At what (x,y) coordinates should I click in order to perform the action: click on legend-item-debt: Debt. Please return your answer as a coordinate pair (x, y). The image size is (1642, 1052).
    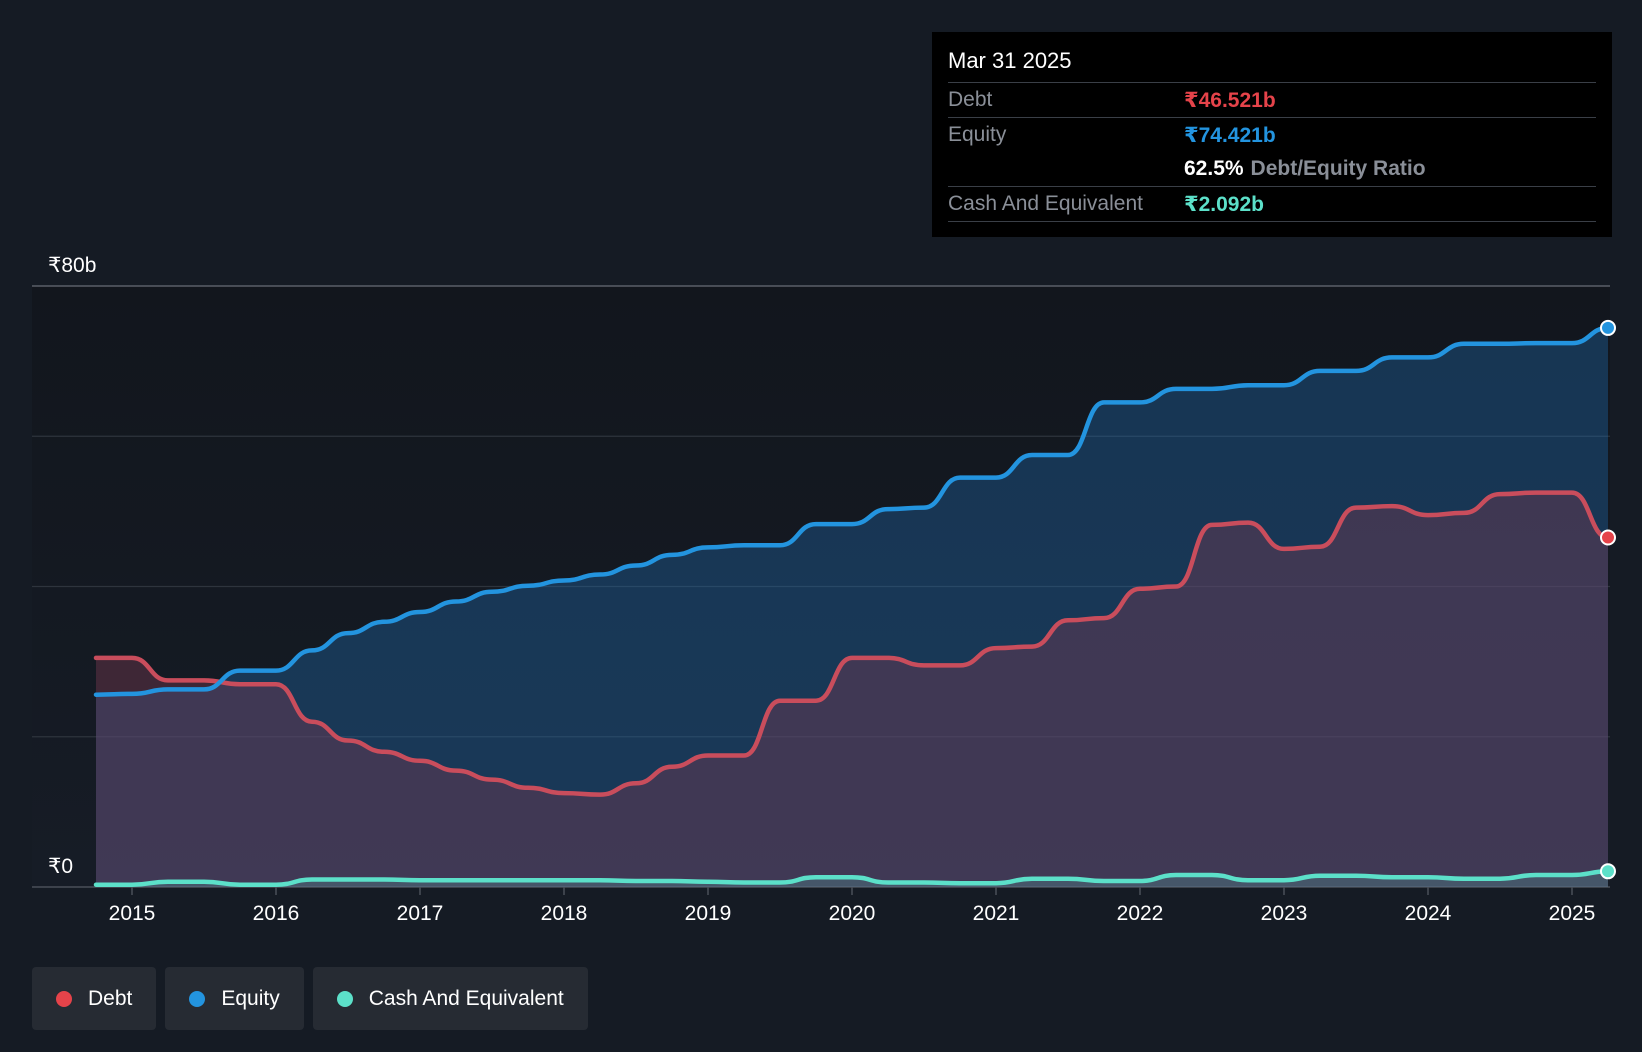
    Looking at the image, I should click on (94, 998).